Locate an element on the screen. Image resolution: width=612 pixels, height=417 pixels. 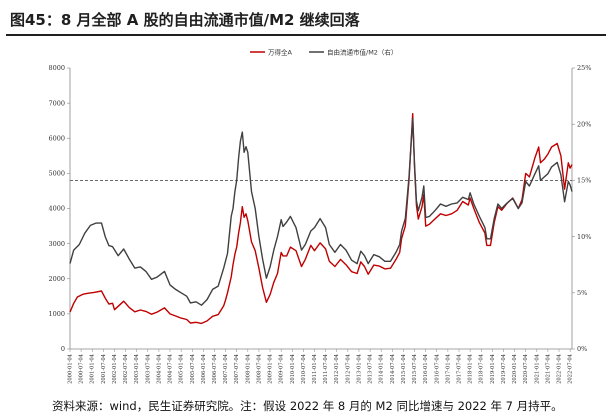
right-y-tick-label: 5% is located at coordinates (582, 293).